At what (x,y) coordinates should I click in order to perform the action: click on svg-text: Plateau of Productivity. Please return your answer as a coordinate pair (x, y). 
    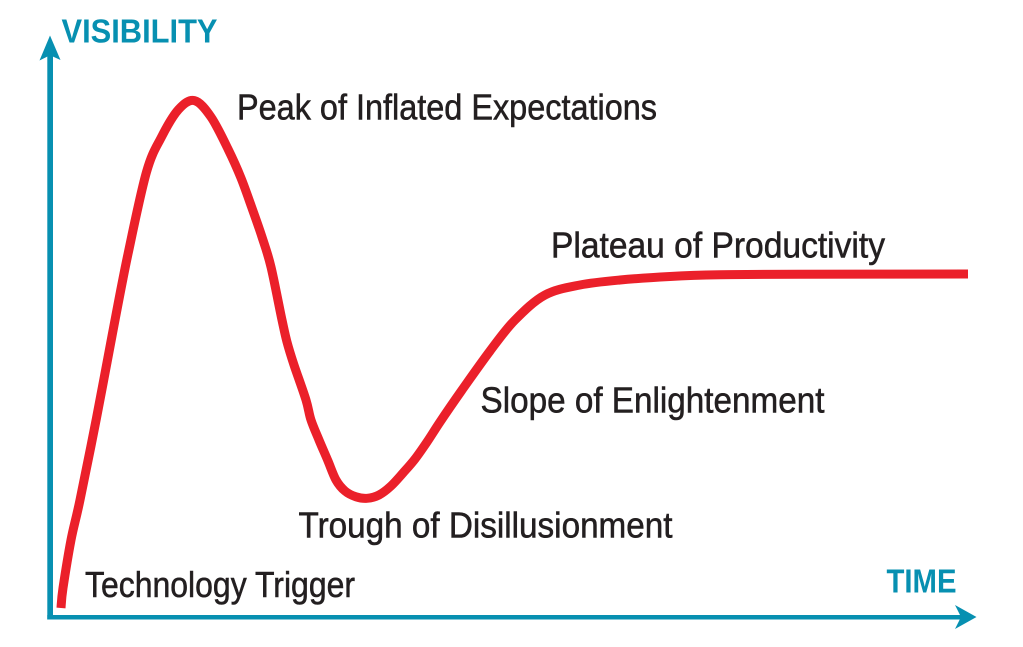
    Looking at the image, I should click on (718, 245).